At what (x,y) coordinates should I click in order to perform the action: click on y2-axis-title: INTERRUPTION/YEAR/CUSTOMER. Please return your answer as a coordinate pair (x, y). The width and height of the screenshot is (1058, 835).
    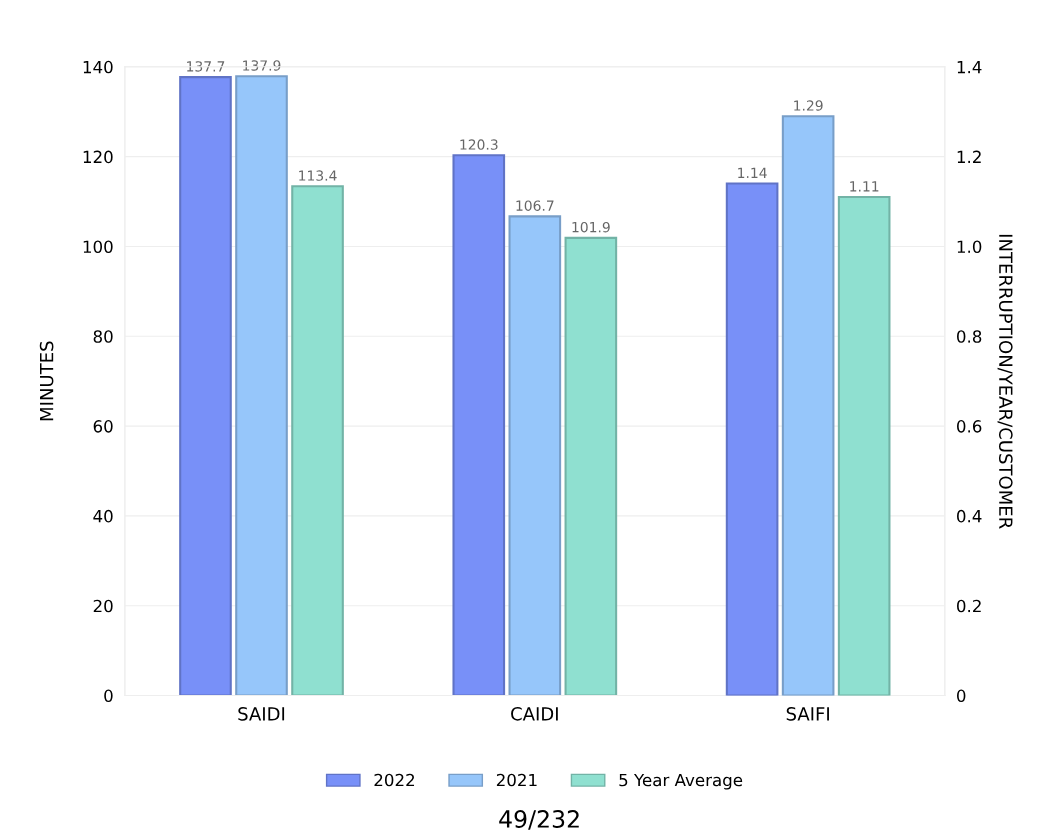
    Looking at the image, I should click on (1005, 381).